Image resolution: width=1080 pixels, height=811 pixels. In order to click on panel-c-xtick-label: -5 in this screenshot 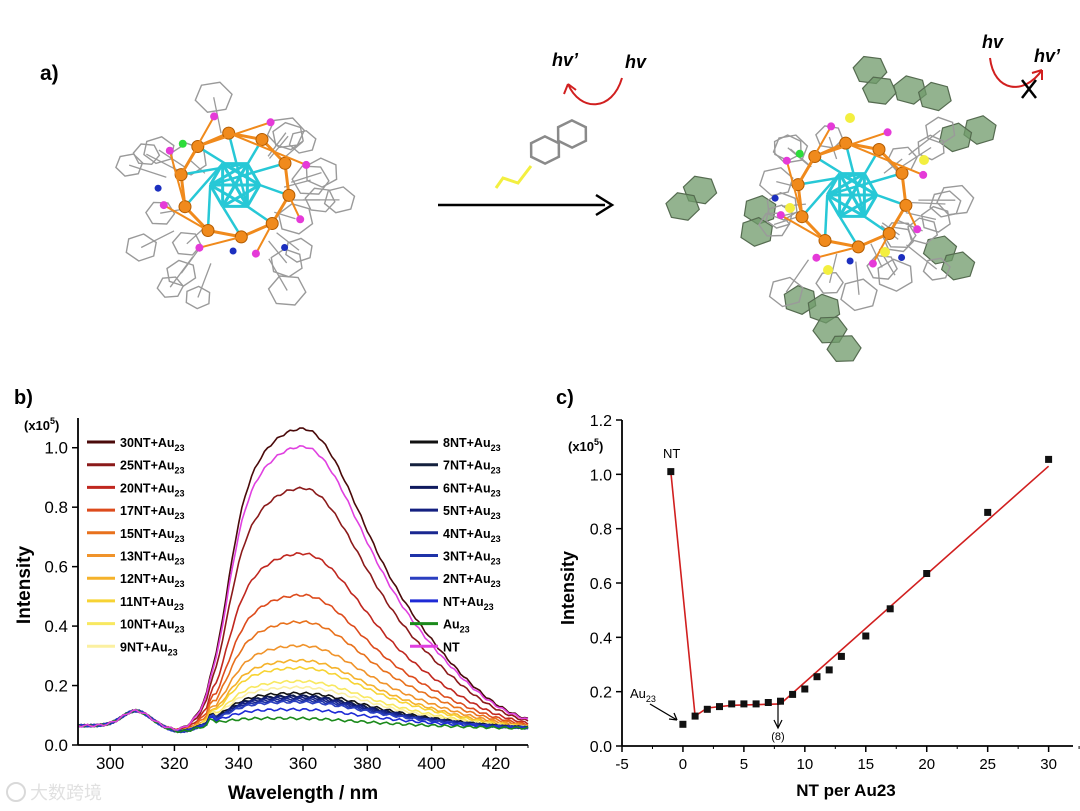, I will do `click(621, 764)`.